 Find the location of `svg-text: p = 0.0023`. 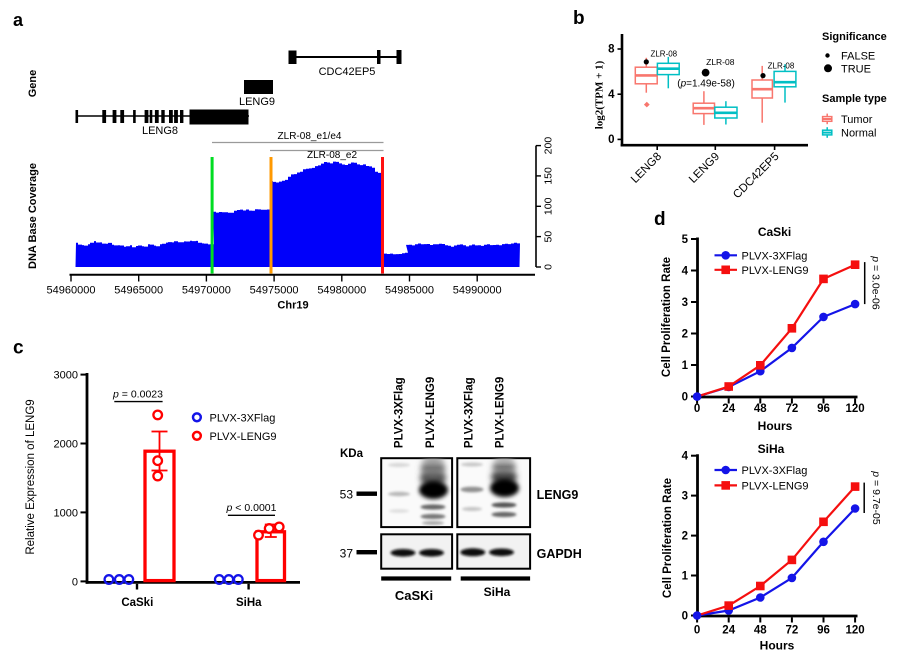

svg-text: p = 0.0023 is located at coordinates (137, 395).